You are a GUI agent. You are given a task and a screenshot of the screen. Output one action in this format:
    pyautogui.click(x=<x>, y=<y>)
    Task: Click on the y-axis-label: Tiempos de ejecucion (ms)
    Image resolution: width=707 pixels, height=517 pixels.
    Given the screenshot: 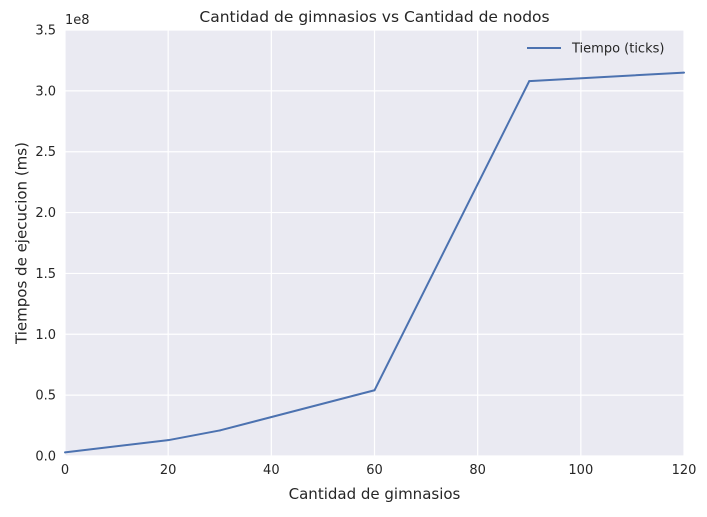 What is the action you would take?
    pyautogui.click(x=21, y=243)
    